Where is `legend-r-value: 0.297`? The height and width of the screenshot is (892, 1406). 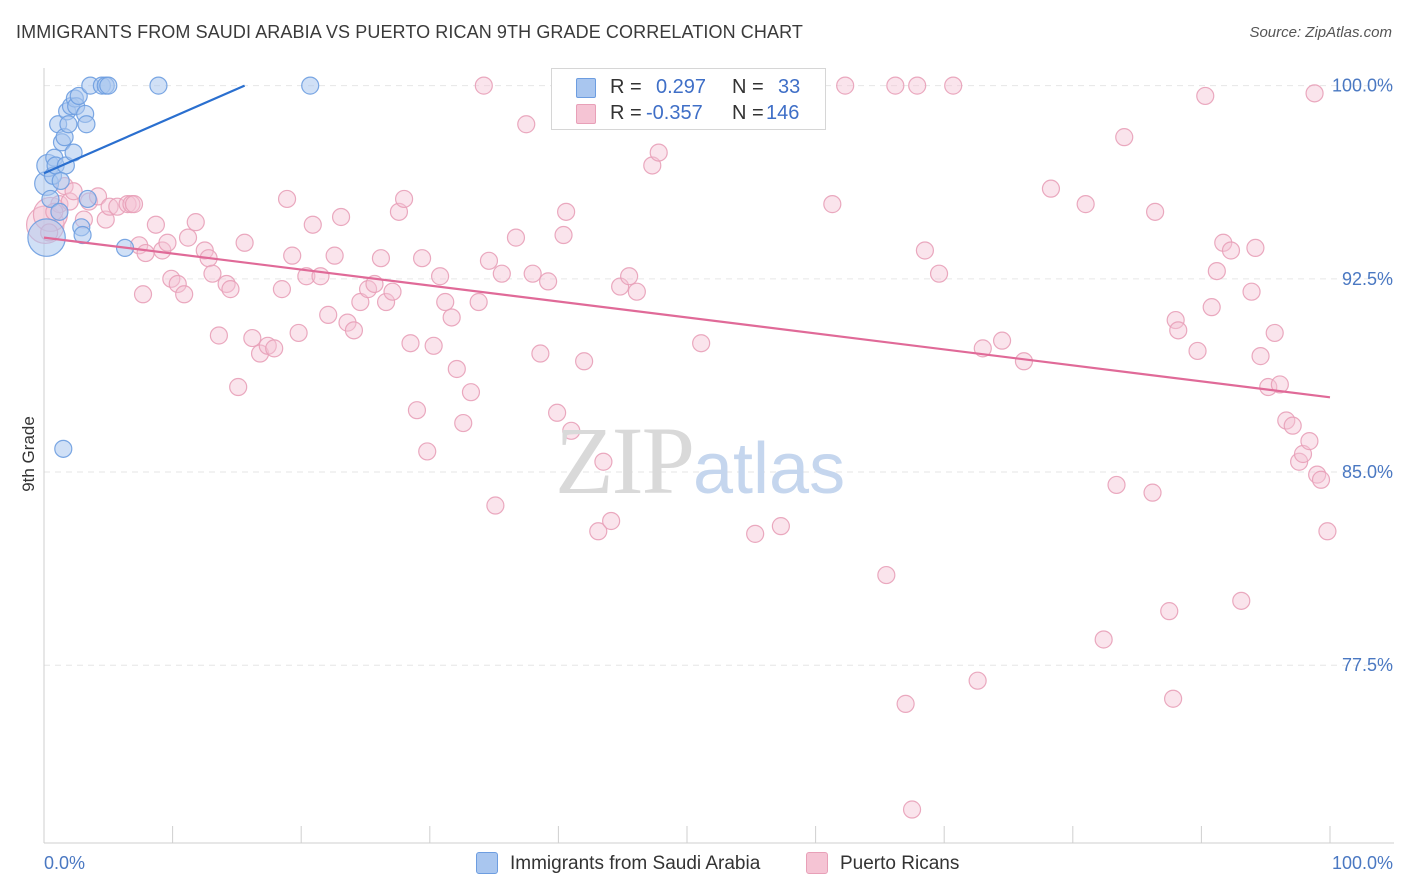 legend-r-value: 0.297 is located at coordinates (681, 87).